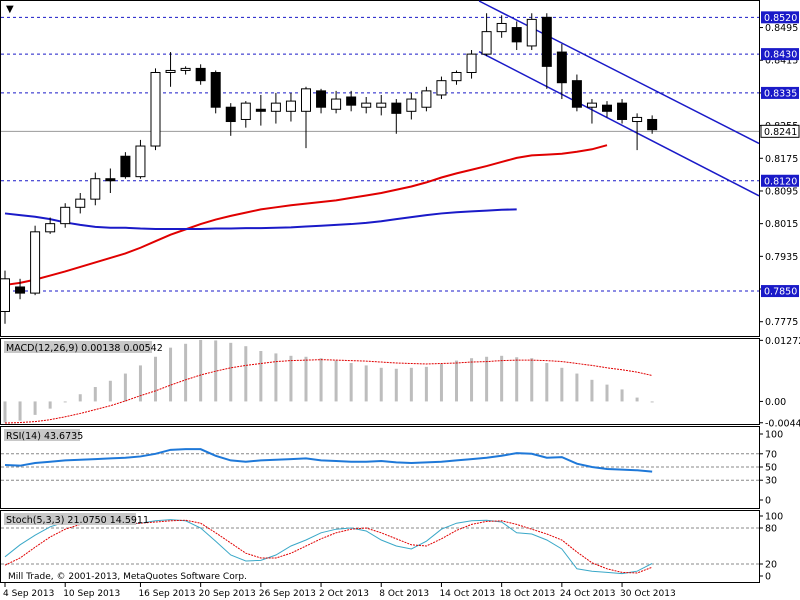  I want to click on current-price-label: 0.8241, so click(780, 132).